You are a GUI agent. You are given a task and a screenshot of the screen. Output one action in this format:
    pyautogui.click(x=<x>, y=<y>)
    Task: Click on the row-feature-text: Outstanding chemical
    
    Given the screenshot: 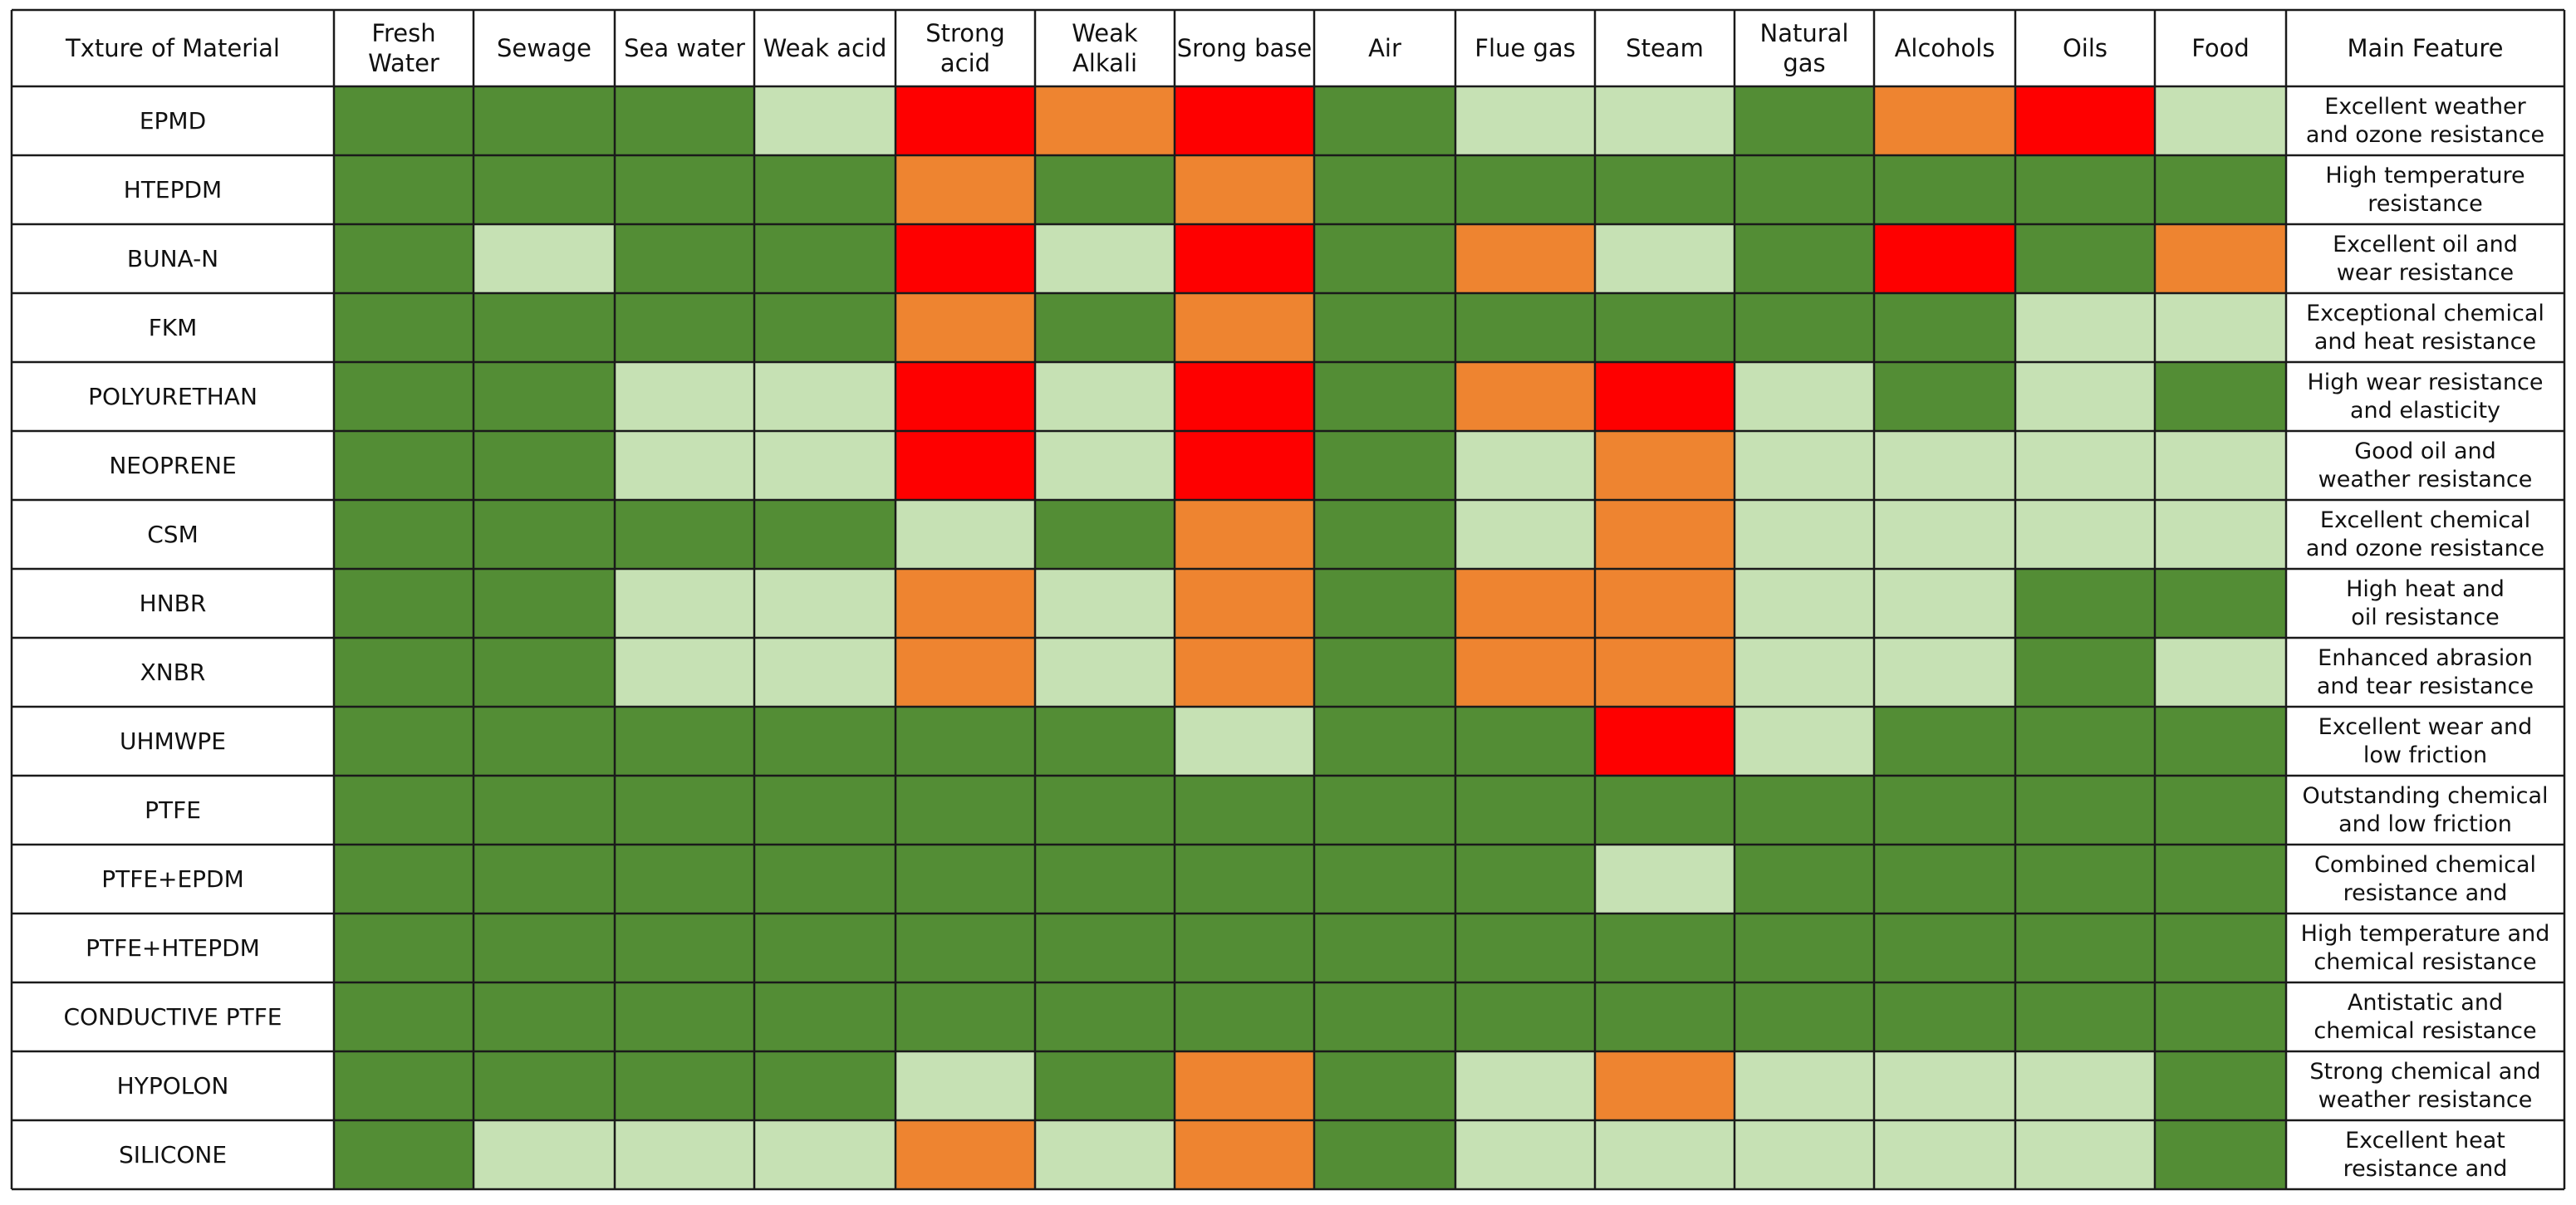 What is the action you would take?
    pyautogui.click(x=2426, y=796)
    